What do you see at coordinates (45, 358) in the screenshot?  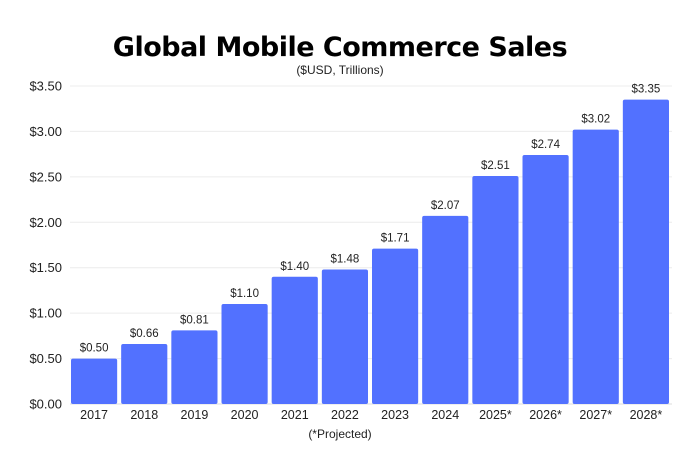 I see `y-tick-label: $0.50` at bounding box center [45, 358].